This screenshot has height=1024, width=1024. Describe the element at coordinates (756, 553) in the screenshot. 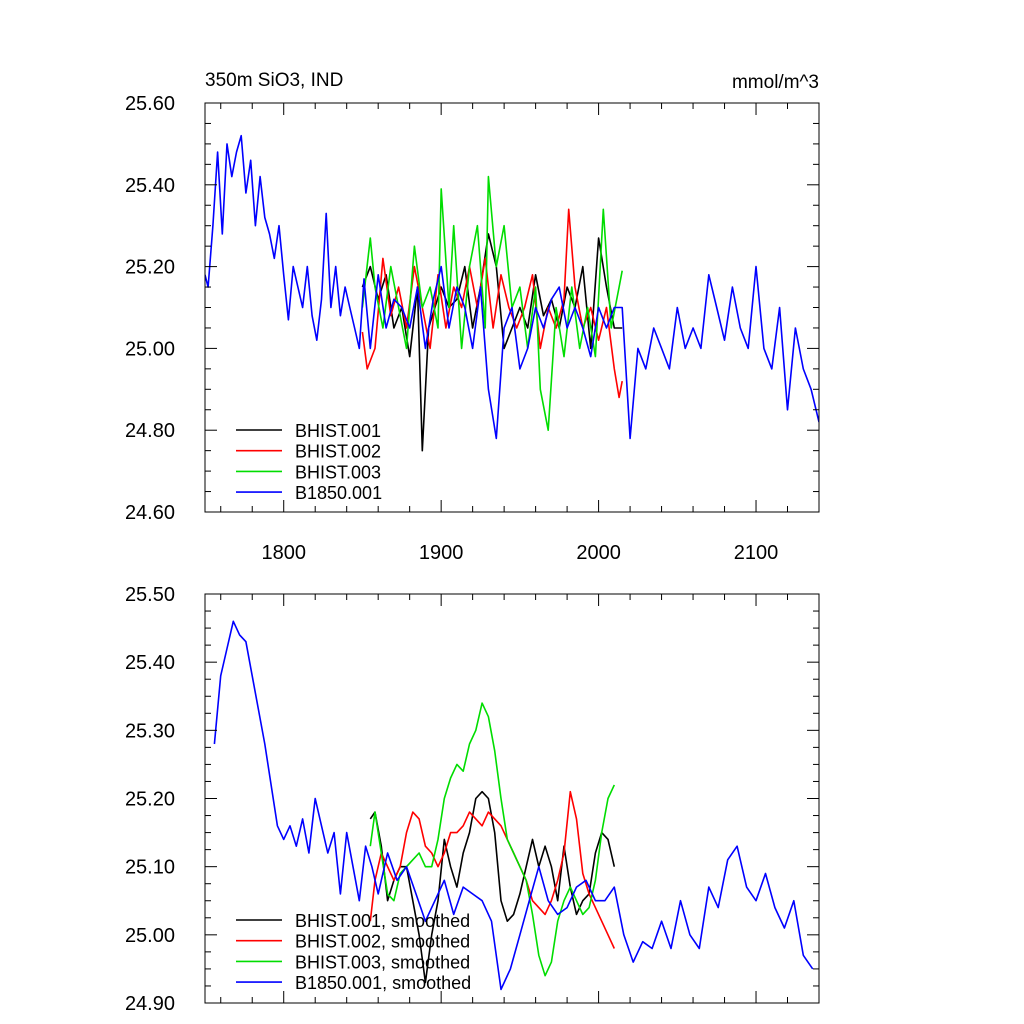

I see `top-x-tick-label: 2100` at that location.